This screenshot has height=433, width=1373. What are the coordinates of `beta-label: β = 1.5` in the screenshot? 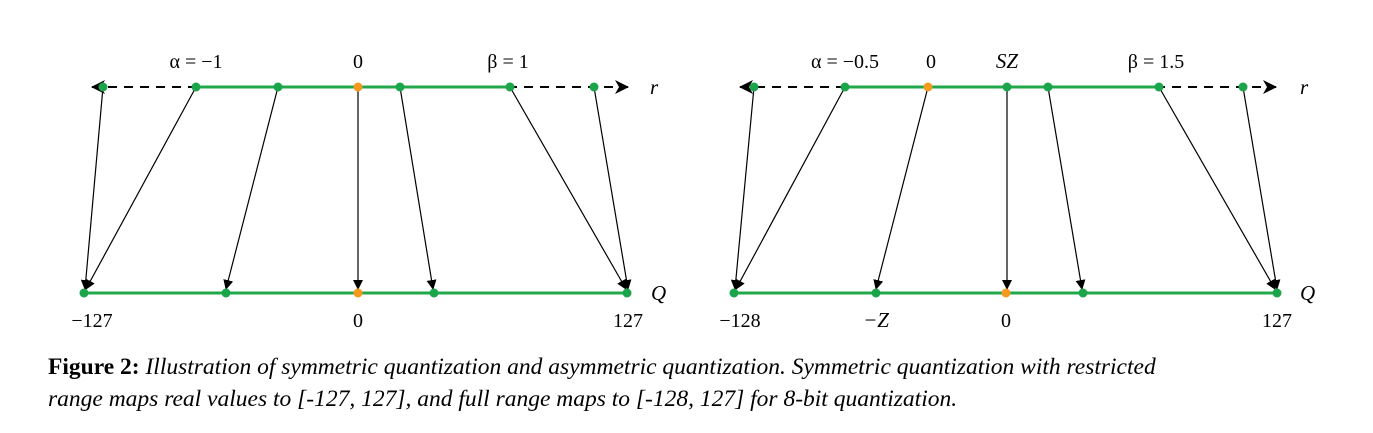 It's located at (1156, 62).